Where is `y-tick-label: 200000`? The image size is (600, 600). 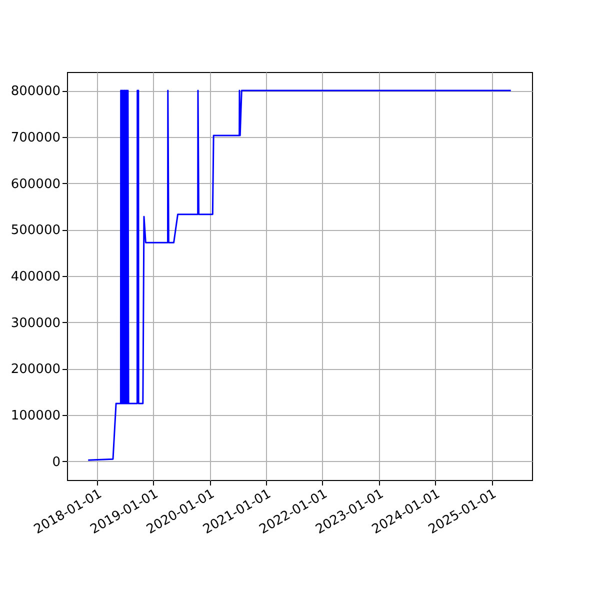 y-tick-label: 200000 is located at coordinates (35, 370).